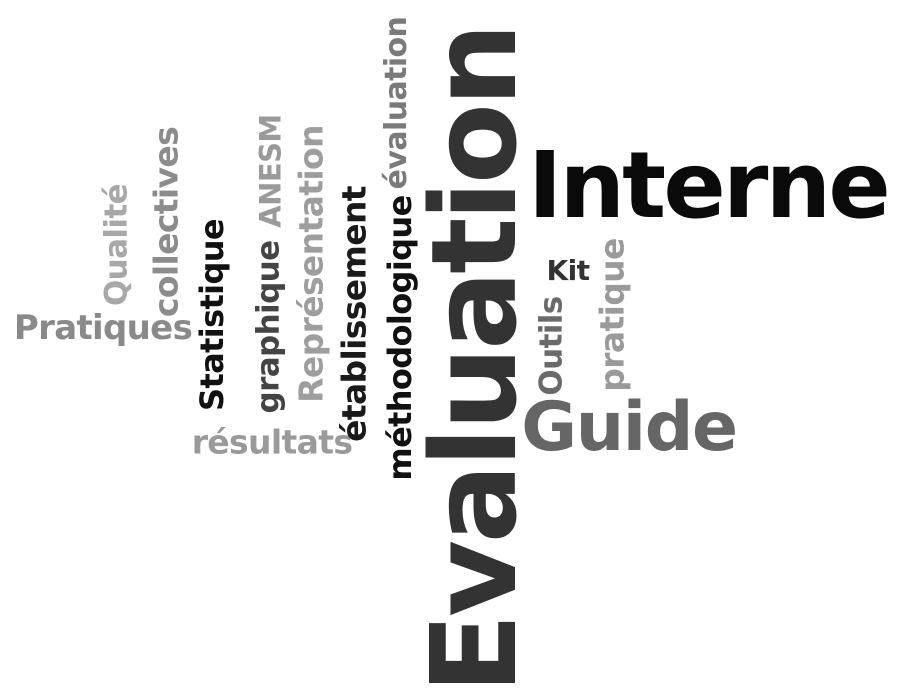  What do you see at coordinates (103, 328) in the screenshot?
I see `word-pratiques: Pratiques` at bounding box center [103, 328].